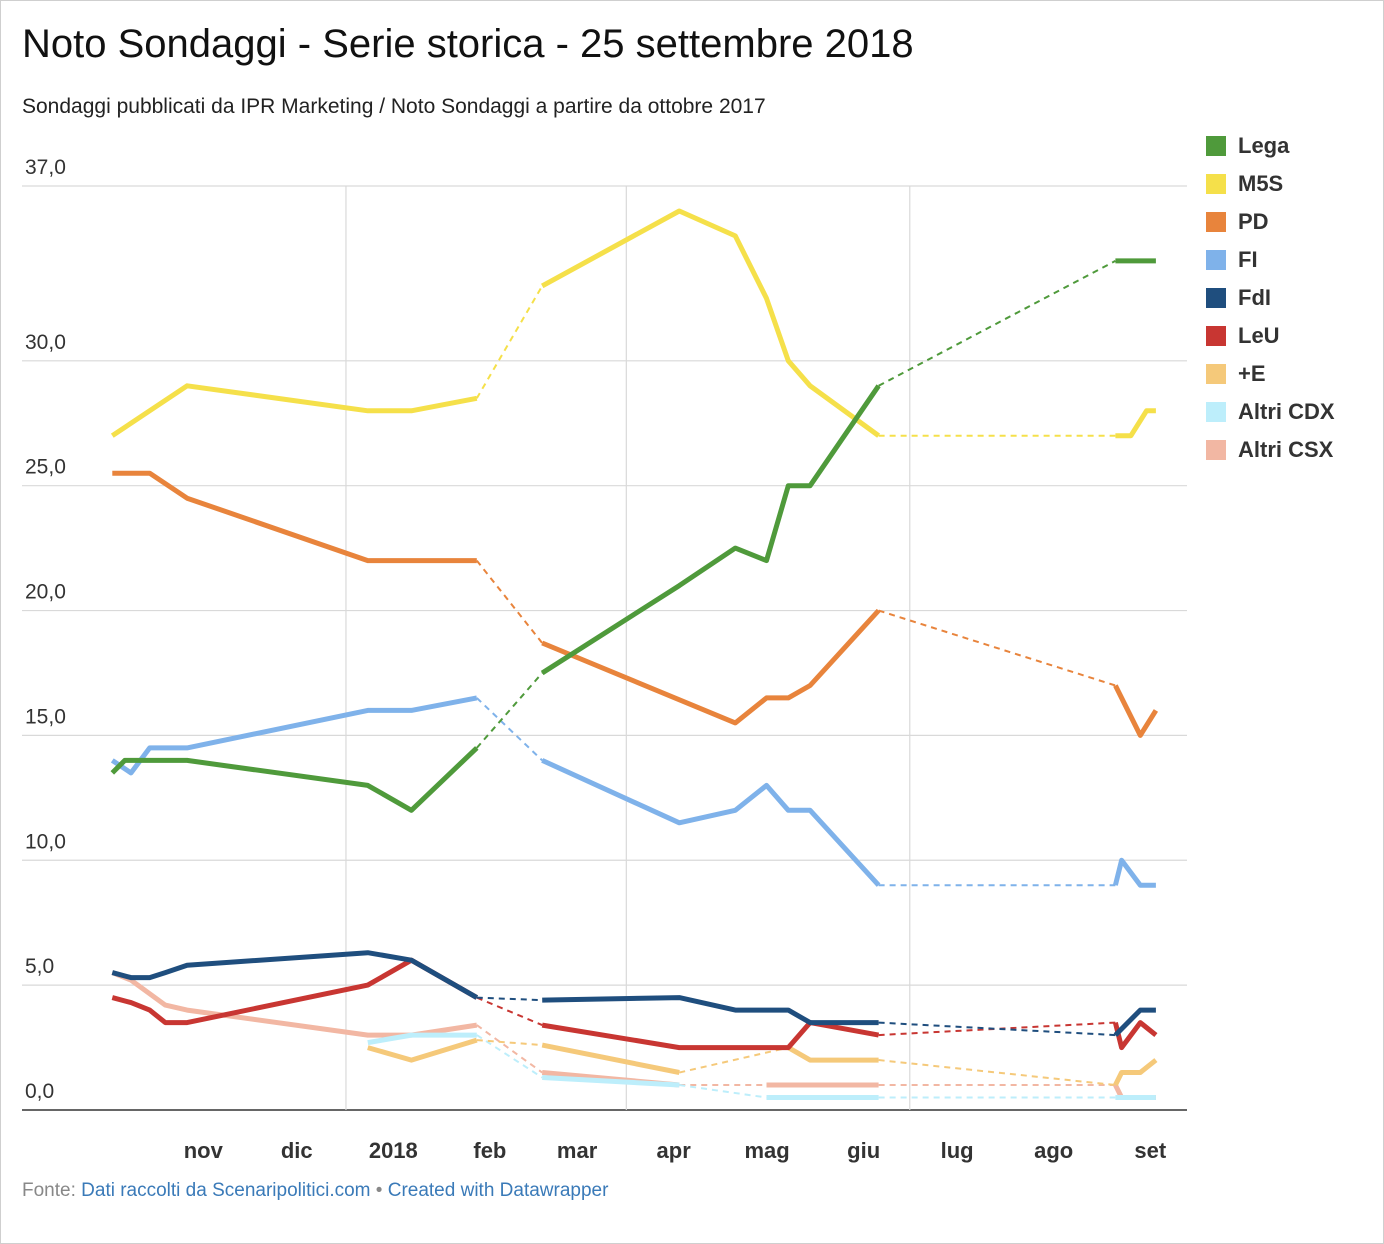 This screenshot has width=1384, height=1244. What do you see at coordinates (45, 167) in the screenshot?
I see `y-tick-label: 37,0` at bounding box center [45, 167].